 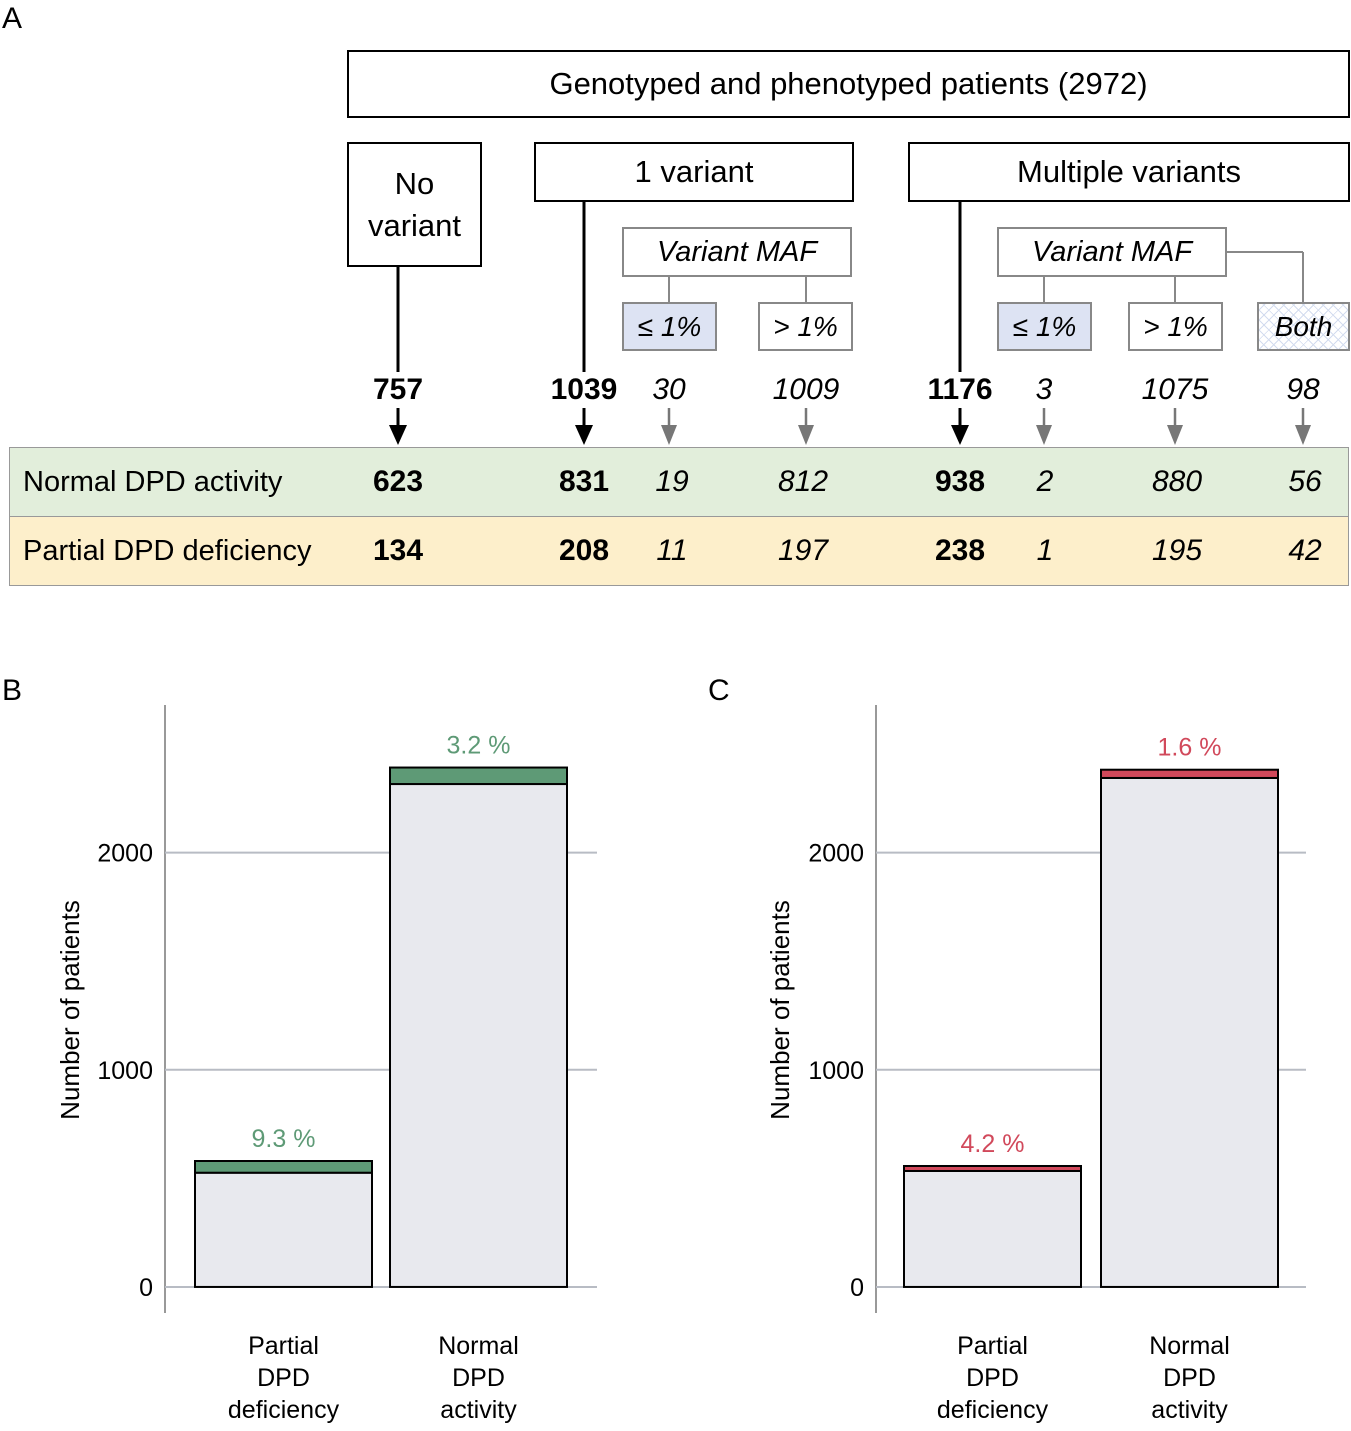 What do you see at coordinates (584, 481) in the screenshot?
I see `cell-value: 831` at bounding box center [584, 481].